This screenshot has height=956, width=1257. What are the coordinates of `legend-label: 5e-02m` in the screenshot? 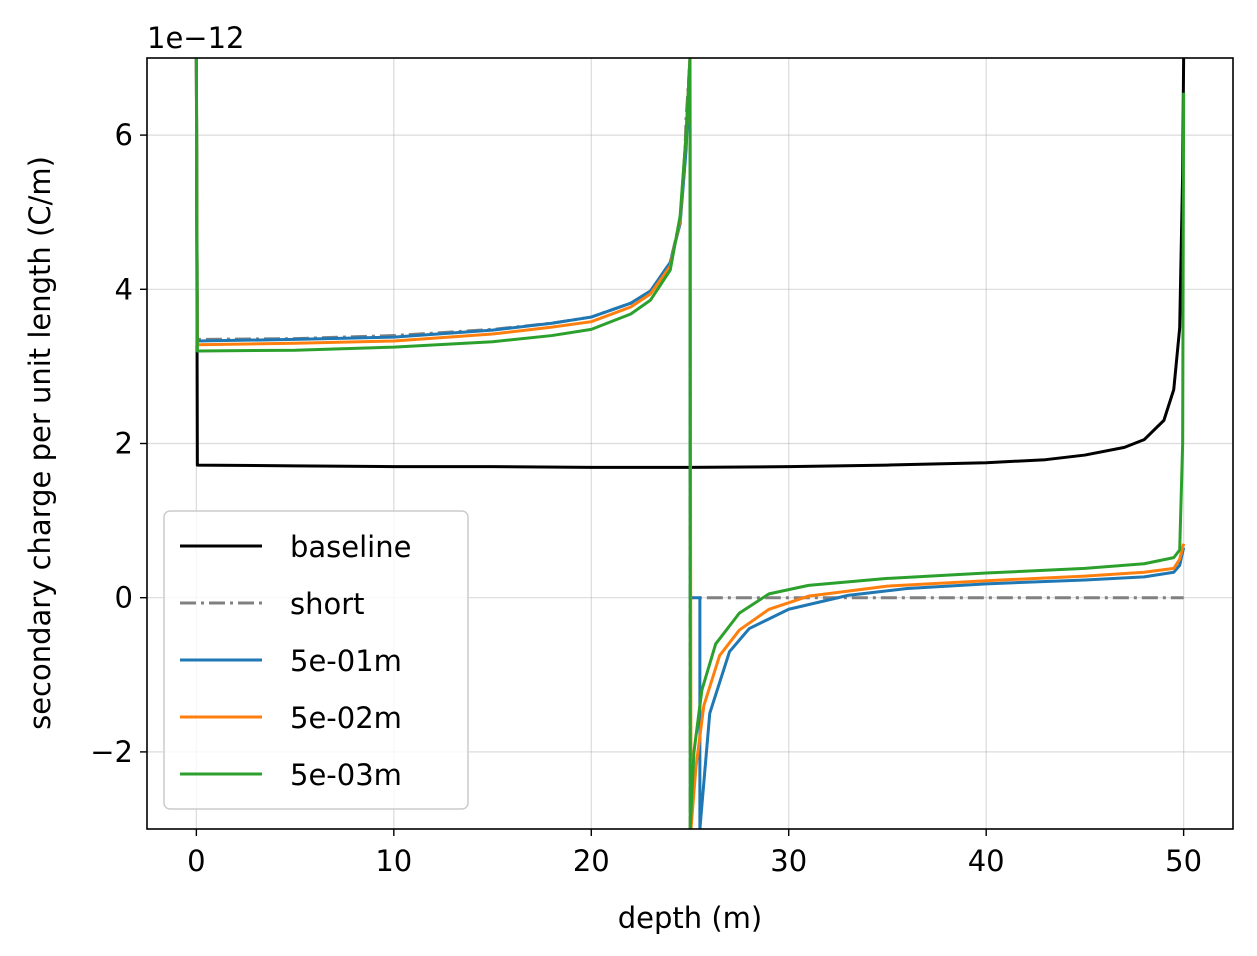 It's located at (346, 718).